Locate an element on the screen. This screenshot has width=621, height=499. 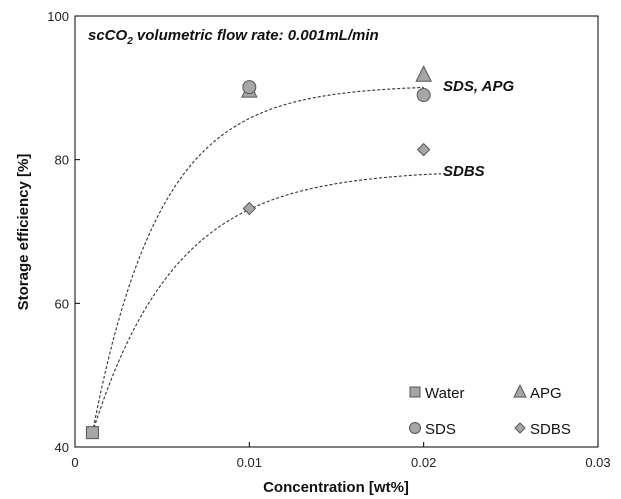
legend-label-sds: SDS is located at coordinates (440, 429).